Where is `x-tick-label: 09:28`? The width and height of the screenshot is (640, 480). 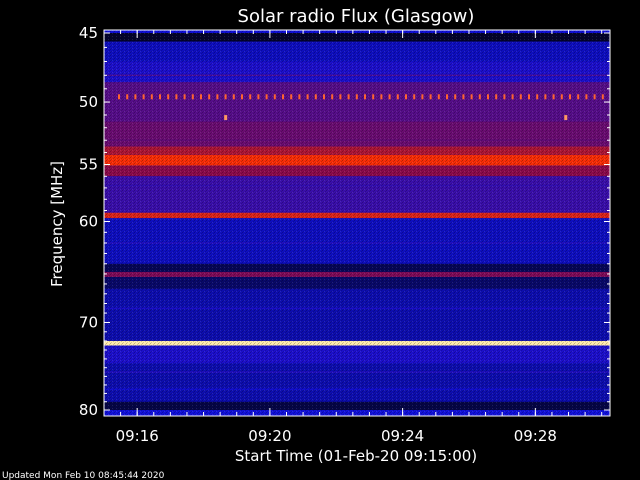 x-tick-label: 09:28 is located at coordinates (535, 436).